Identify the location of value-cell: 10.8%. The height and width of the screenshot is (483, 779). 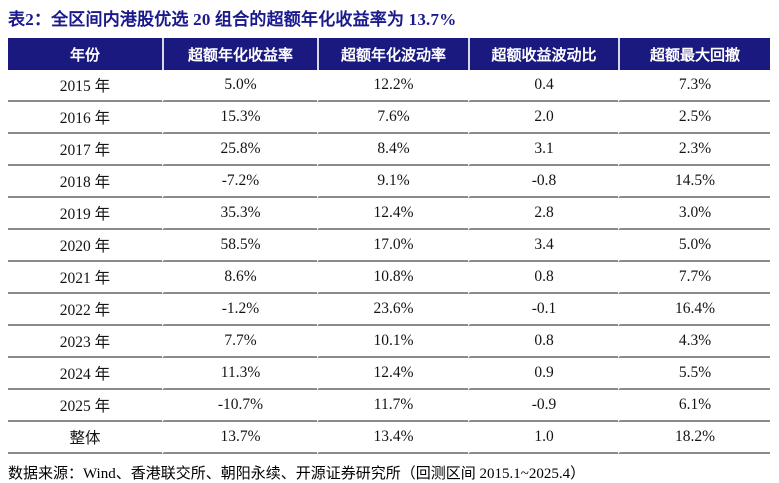
(392, 278).